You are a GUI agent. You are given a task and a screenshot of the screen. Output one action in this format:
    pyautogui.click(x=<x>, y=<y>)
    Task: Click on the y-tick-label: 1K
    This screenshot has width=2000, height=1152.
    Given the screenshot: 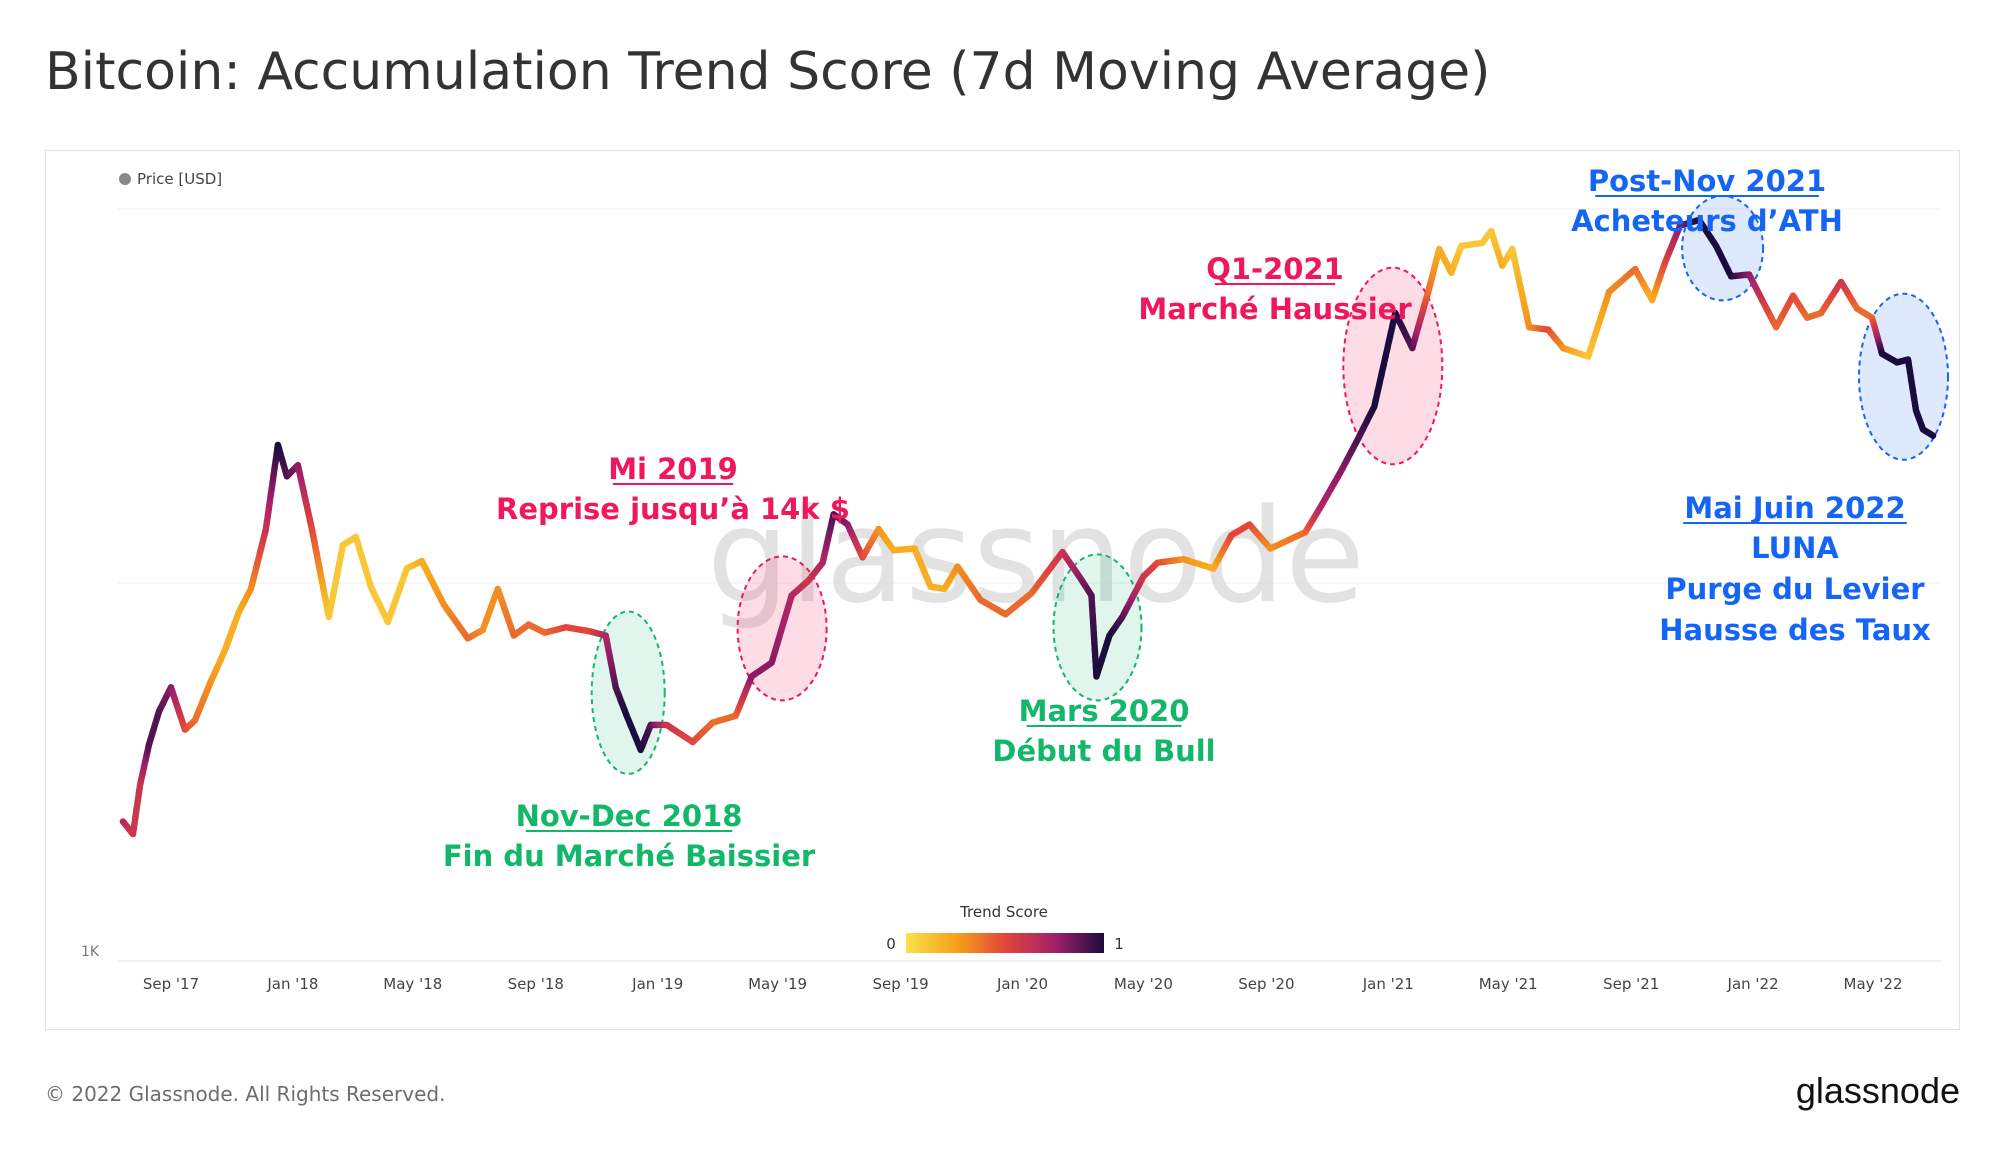 What is the action you would take?
    pyautogui.click(x=90, y=952)
    